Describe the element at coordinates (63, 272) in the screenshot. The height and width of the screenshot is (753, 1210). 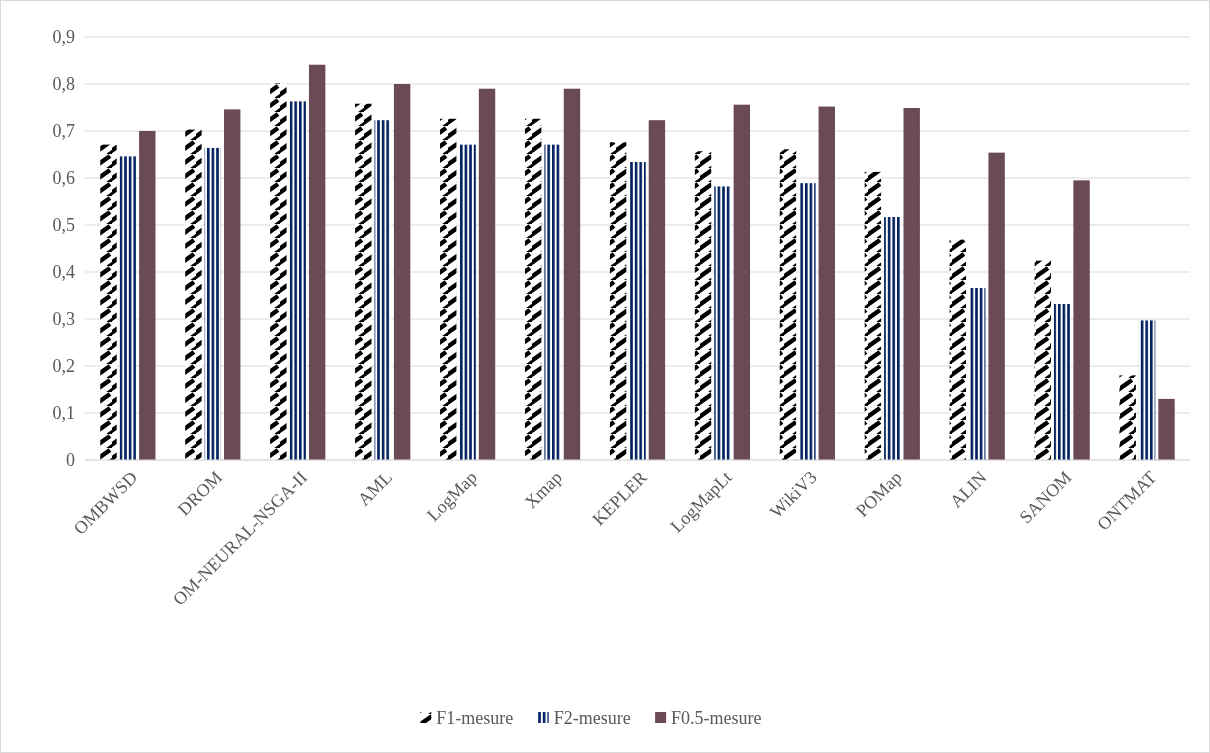
I see `y-tick-label: 0,4` at that location.